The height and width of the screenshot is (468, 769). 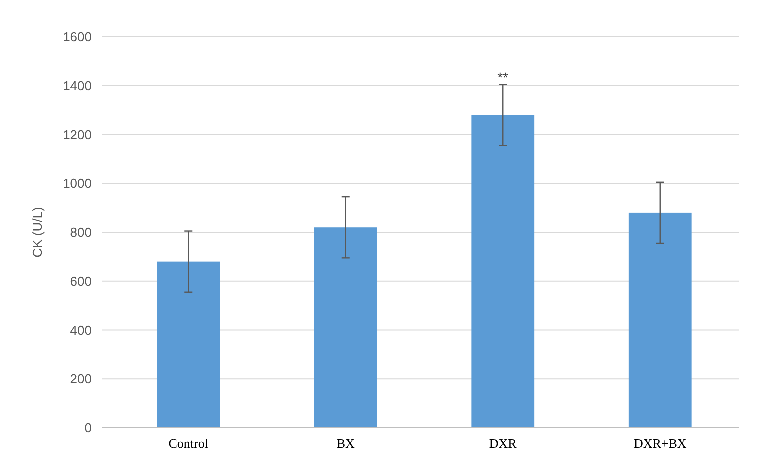 I want to click on x-tick-label: DXR, so click(x=503, y=443).